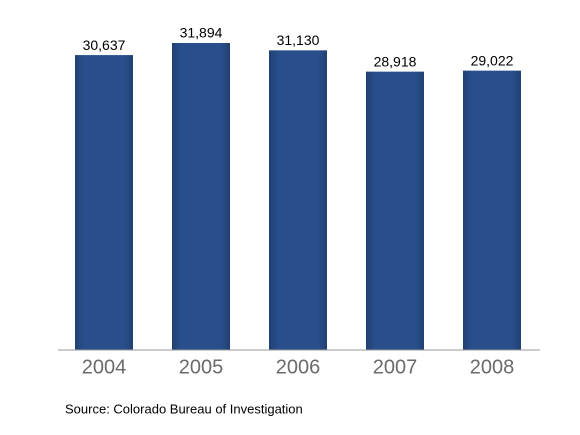 The width and height of the screenshot is (580, 435). I want to click on value-label: 29,022, so click(492, 60).